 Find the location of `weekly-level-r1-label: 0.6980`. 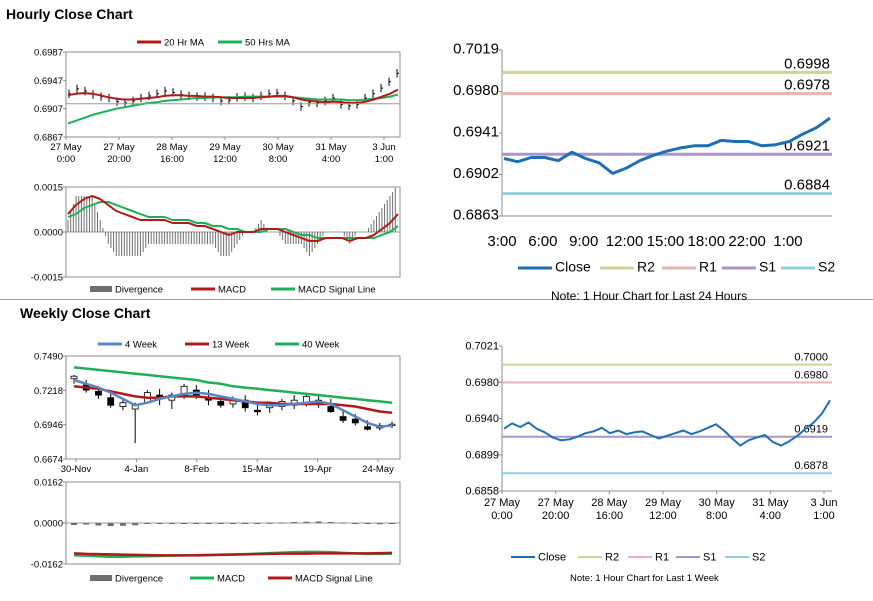

weekly-level-r1-label: 0.6980 is located at coordinates (811, 375).